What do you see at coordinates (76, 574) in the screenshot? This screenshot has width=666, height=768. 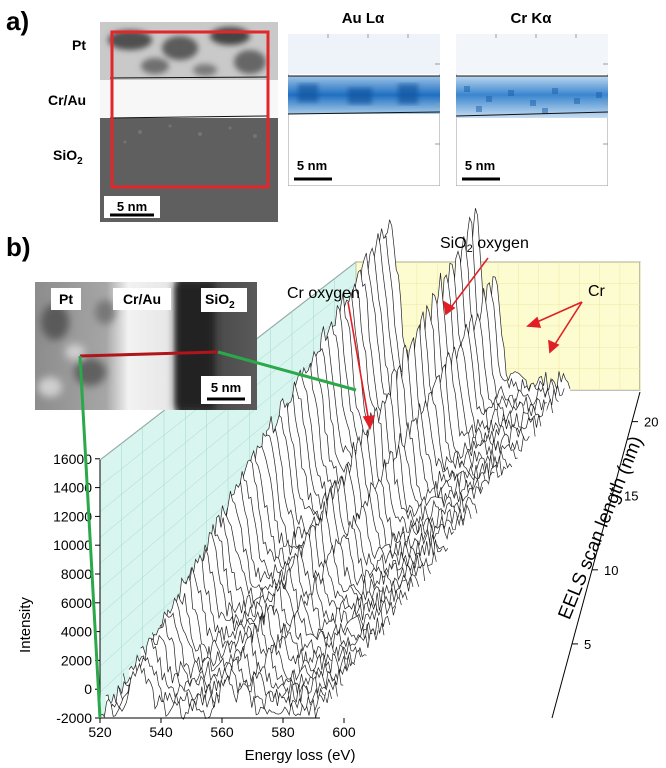 I see `y-tick-label-5: 8000` at bounding box center [76, 574].